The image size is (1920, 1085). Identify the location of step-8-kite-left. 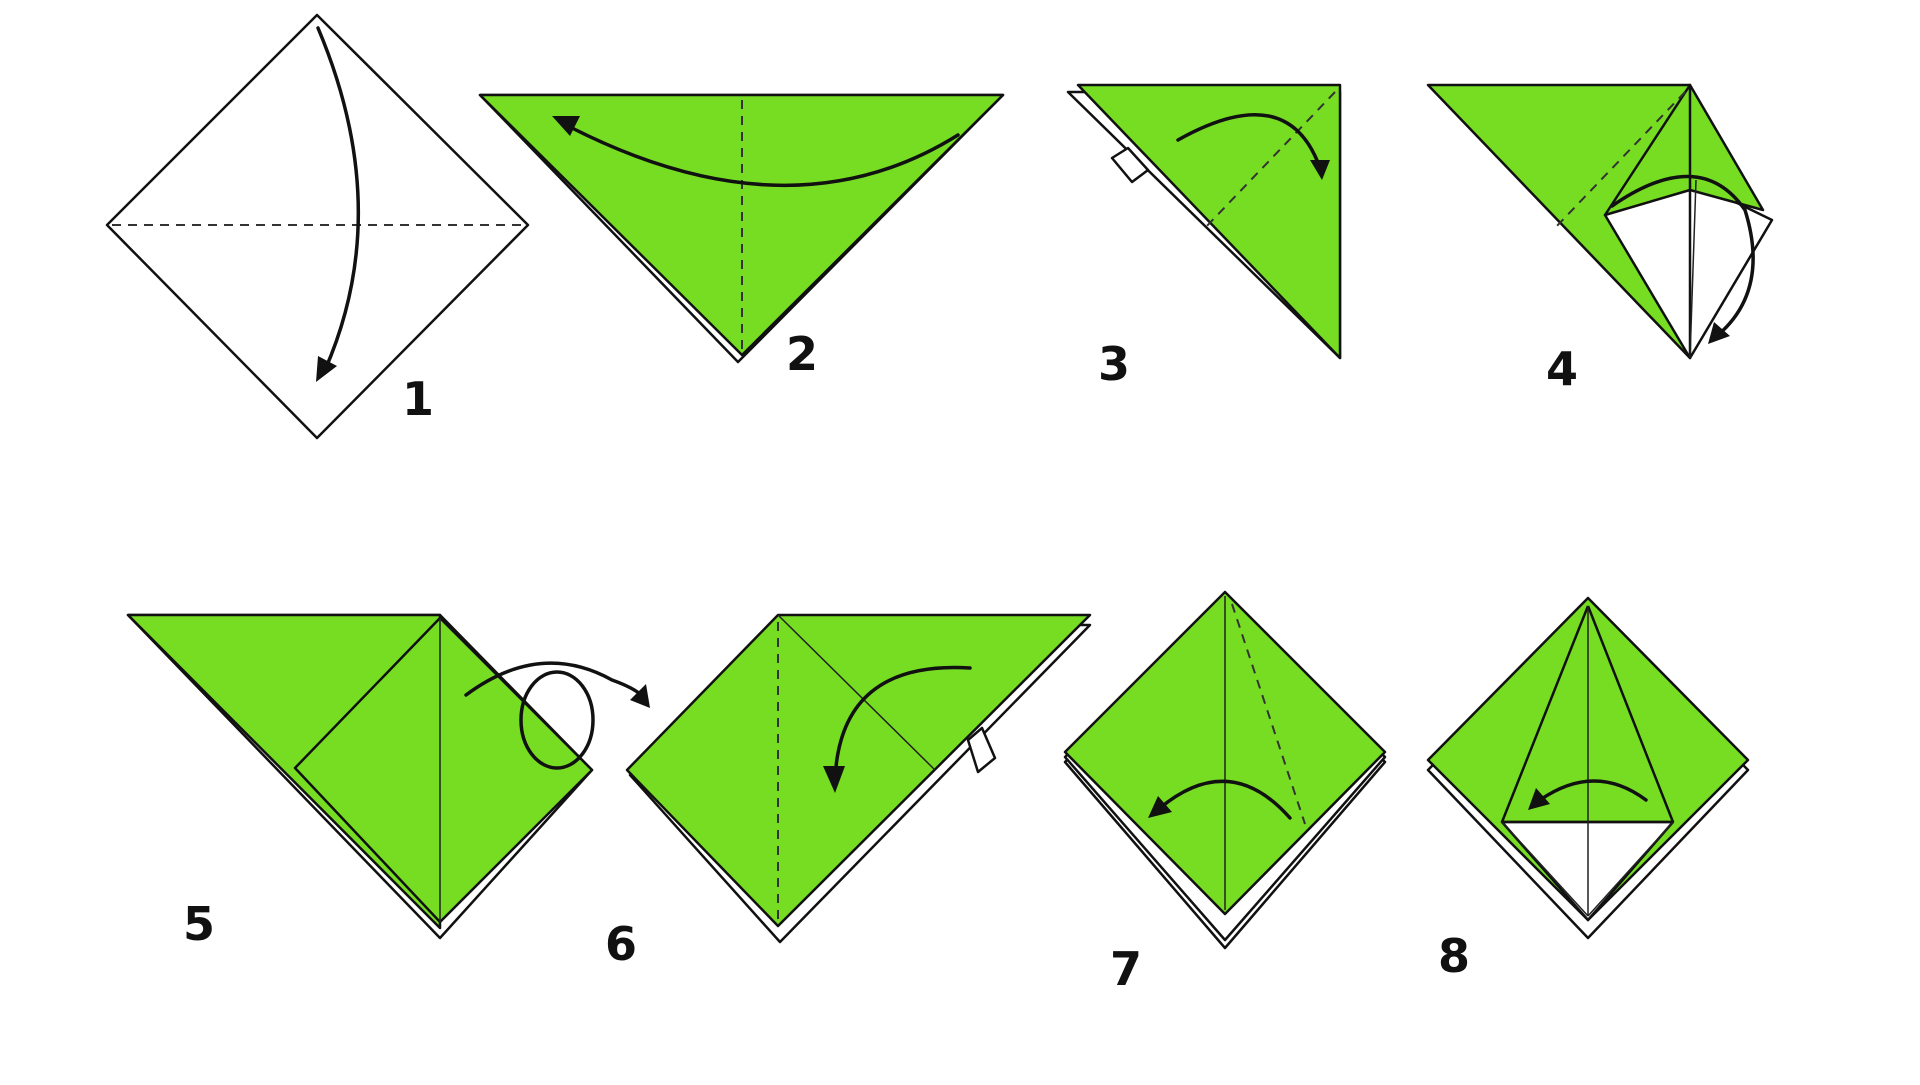
(1545, 714).